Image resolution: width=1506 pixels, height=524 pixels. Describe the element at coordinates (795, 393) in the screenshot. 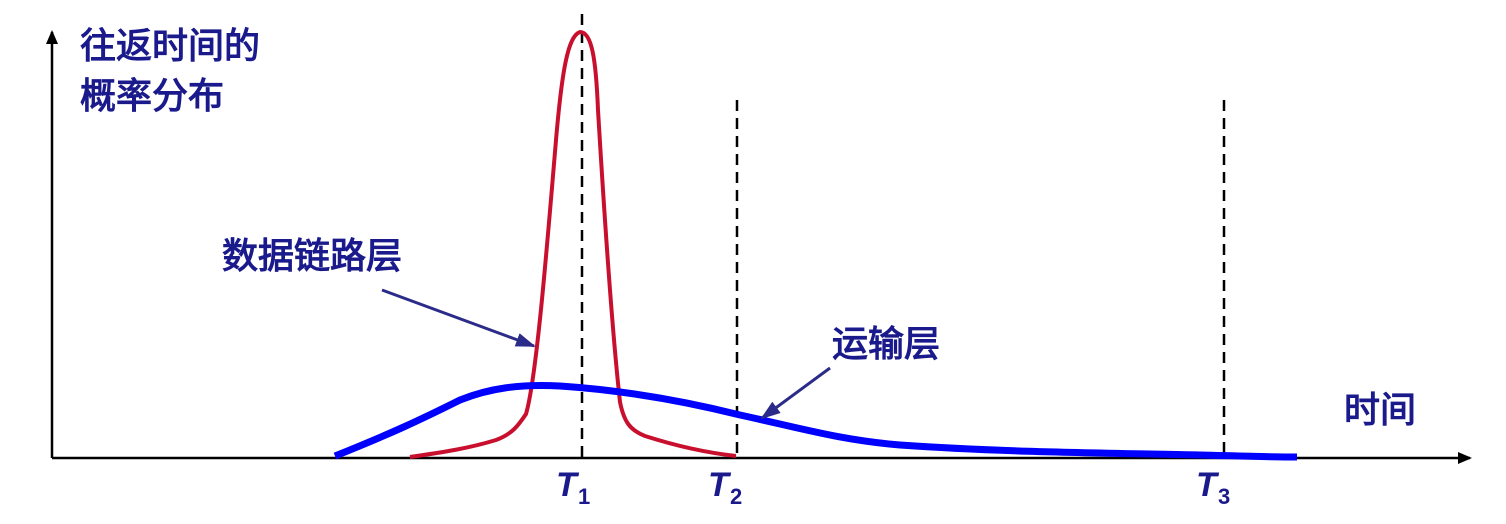

I see `transport-pointer-arrow` at that location.